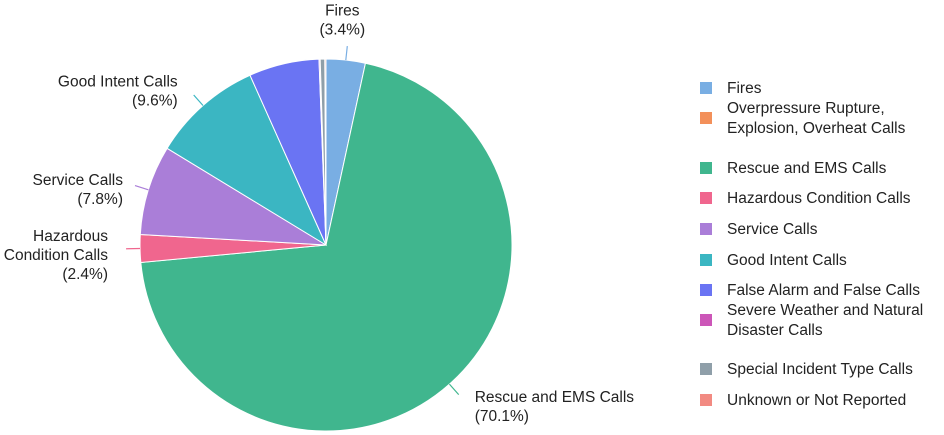 The width and height of the screenshot is (944, 435). I want to click on legend-swatch-good-intent-calls, so click(706, 260).